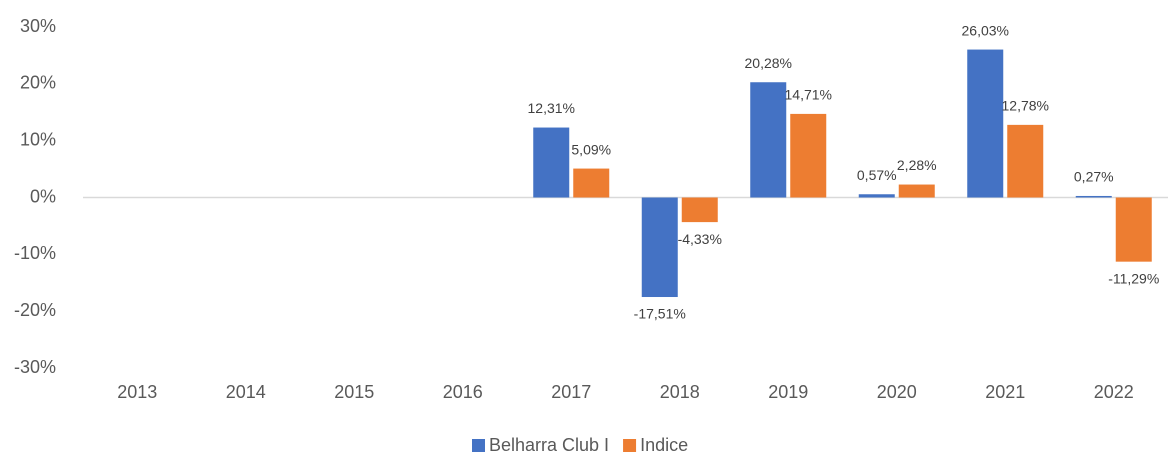  I want to click on value-label: 5,09%, so click(591, 149).